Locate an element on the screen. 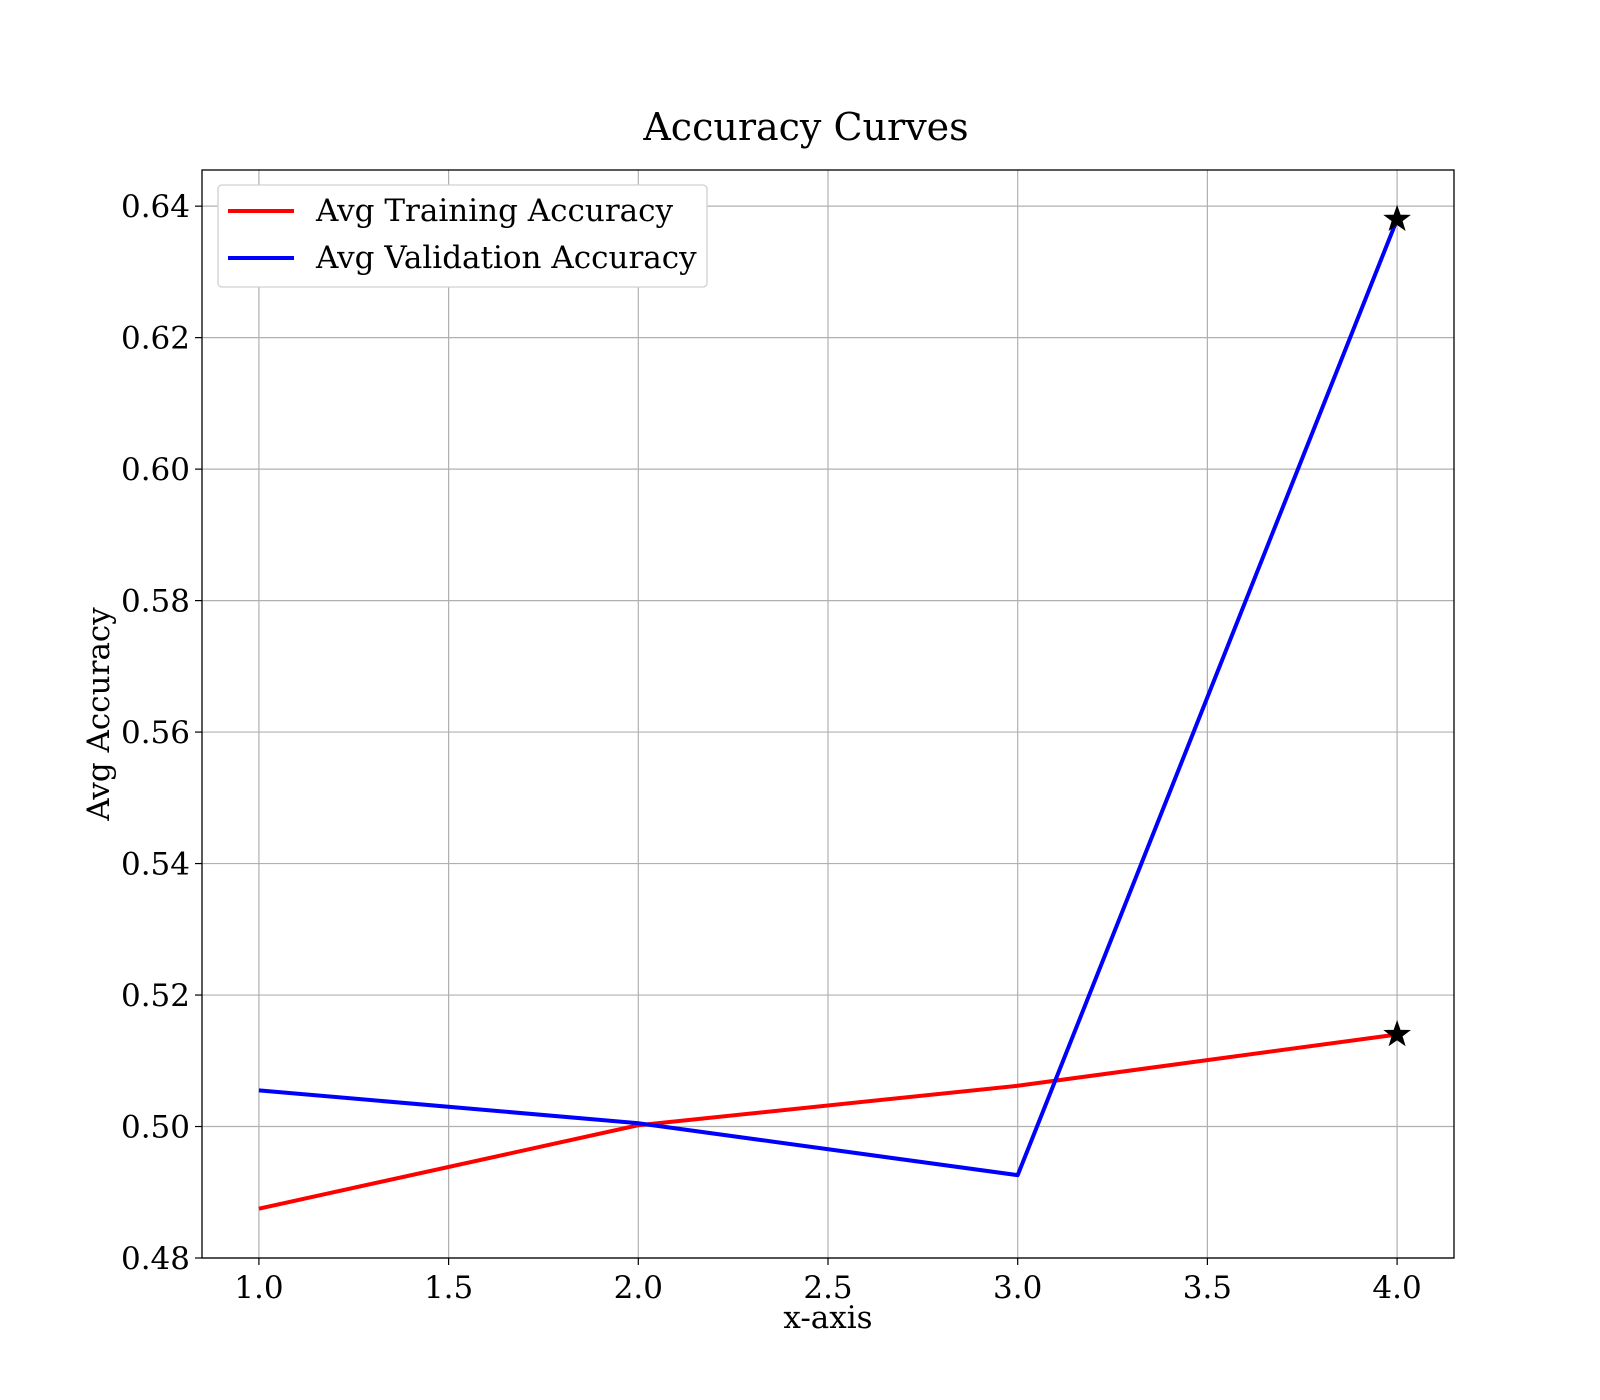  x-tick-label: 4.0 is located at coordinates (1396, 1288).